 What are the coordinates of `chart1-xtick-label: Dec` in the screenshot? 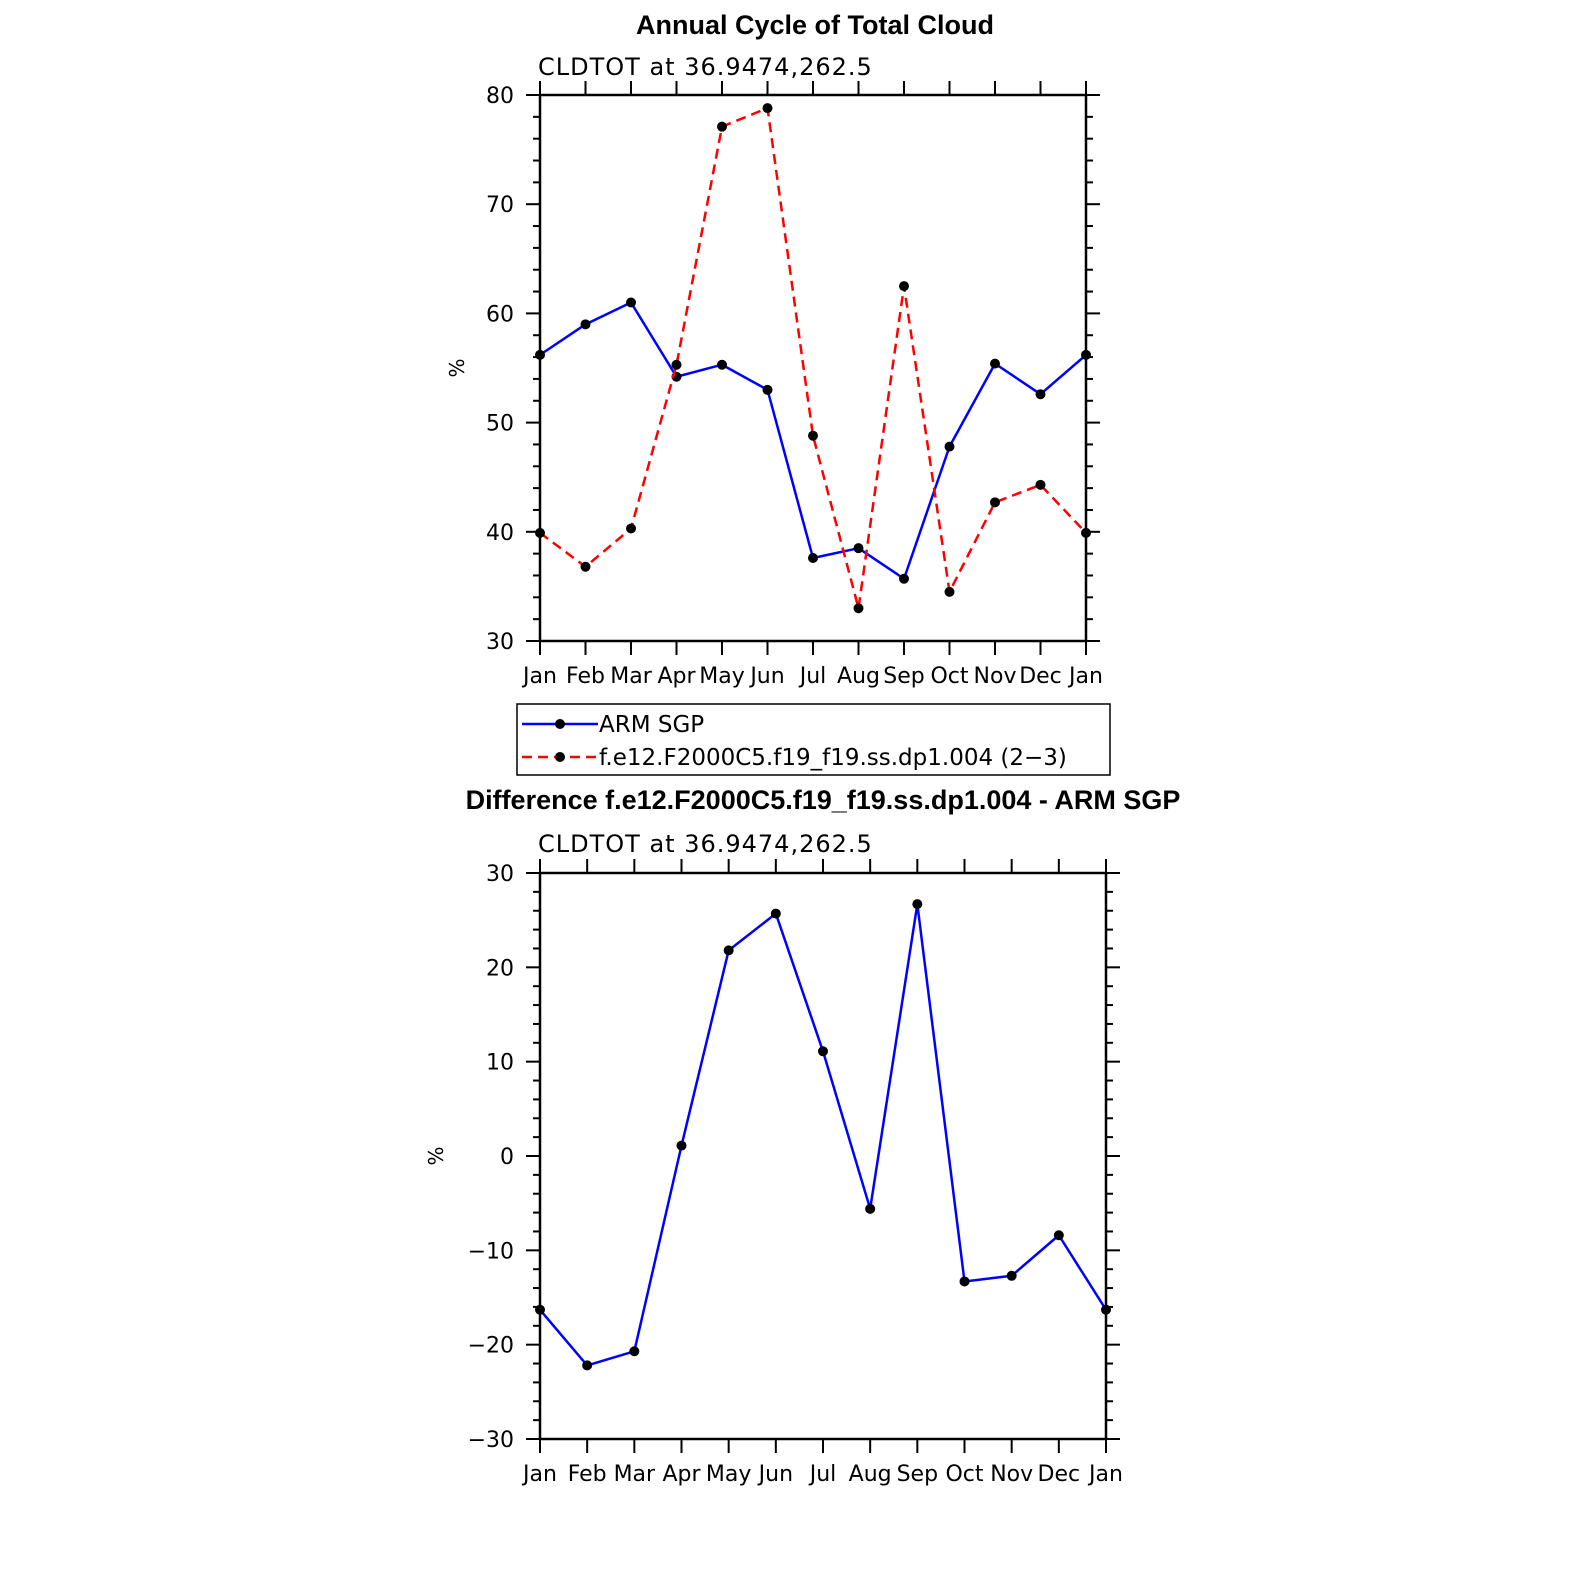 It's located at (1040, 676).